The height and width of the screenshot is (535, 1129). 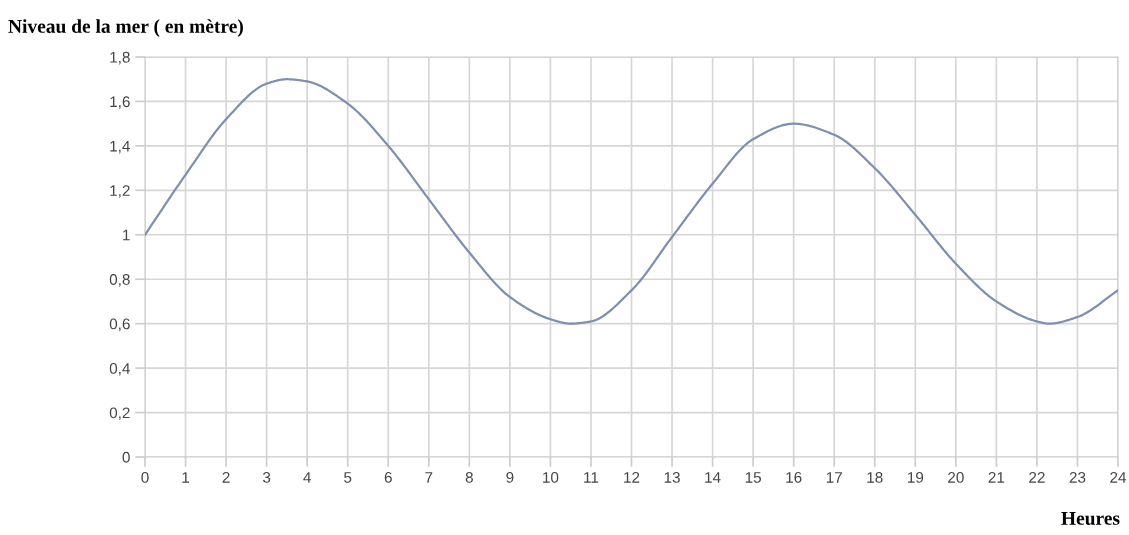 What do you see at coordinates (126, 457) in the screenshot?
I see `y-tick-label: 0` at bounding box center [126, 457].